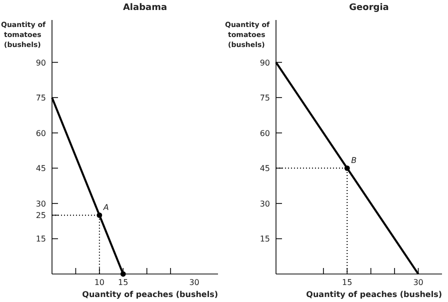 This screenshot has height=302, width=448. What do you see at coordinates (99, 282) in the screenshot?
I see `x-tick-label: 10` at bounding box center [99, 282].